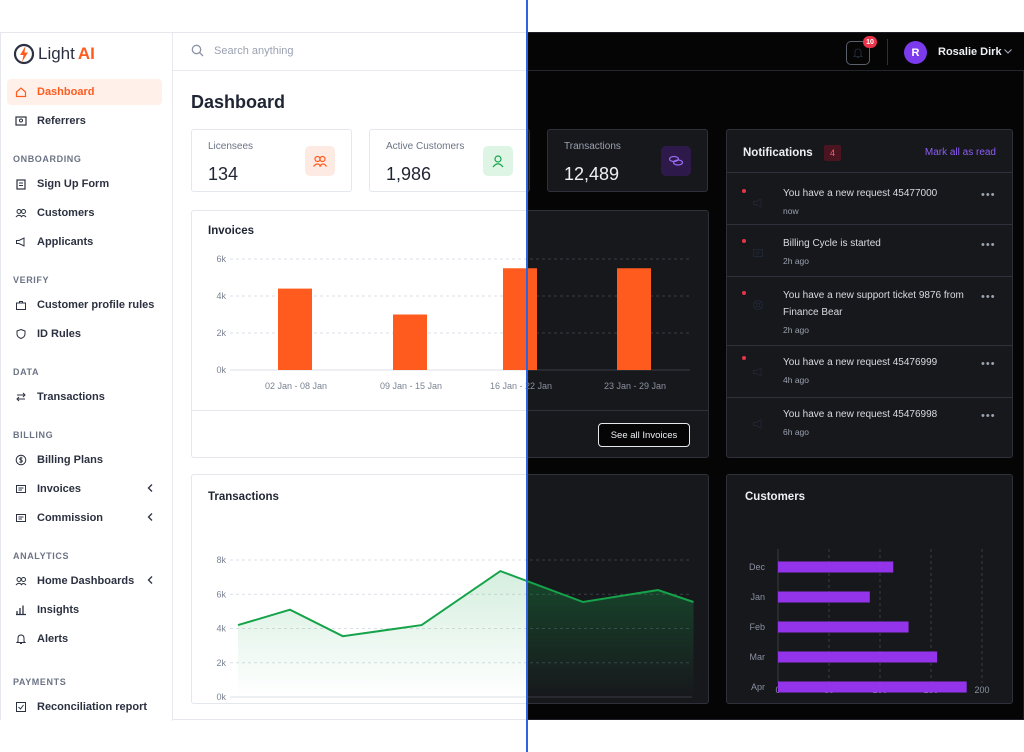  I want to click on mark-all-read-link: Mark all as read, so click(960, 152).